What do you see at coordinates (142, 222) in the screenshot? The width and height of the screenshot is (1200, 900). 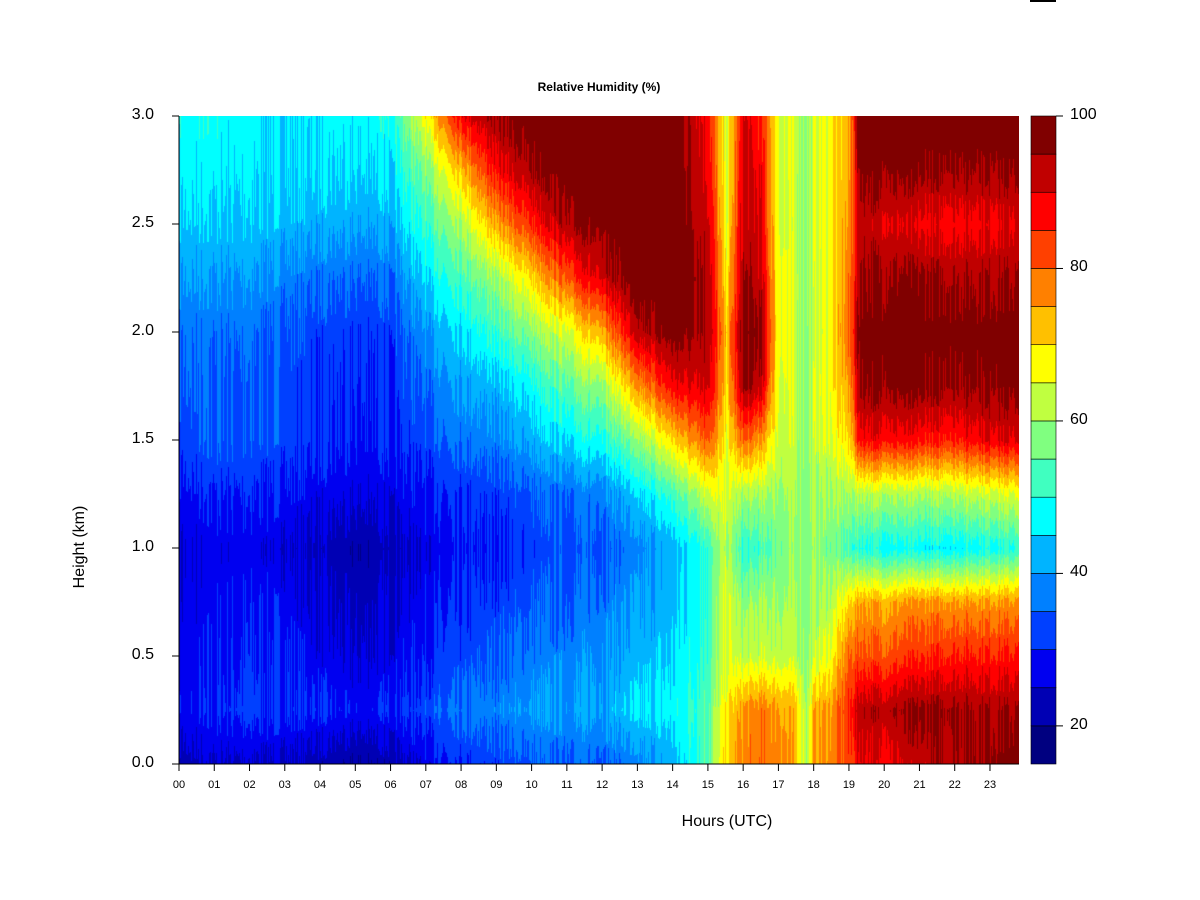 I see `y-tick-label: 2.5` at bounding box center [142, 222].